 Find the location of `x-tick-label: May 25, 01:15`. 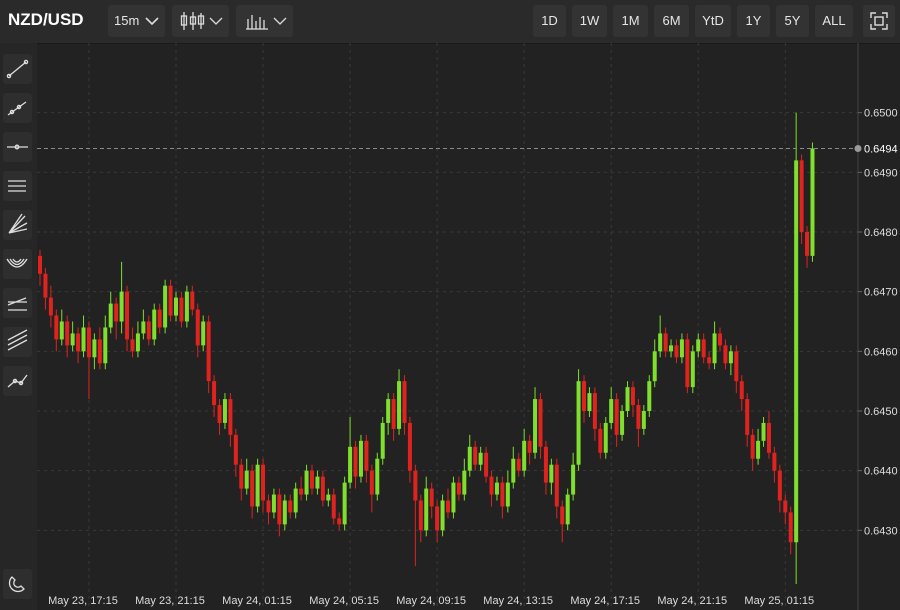

x-tick-label: May 25, 01:15 is located at coordinates (779, 601).